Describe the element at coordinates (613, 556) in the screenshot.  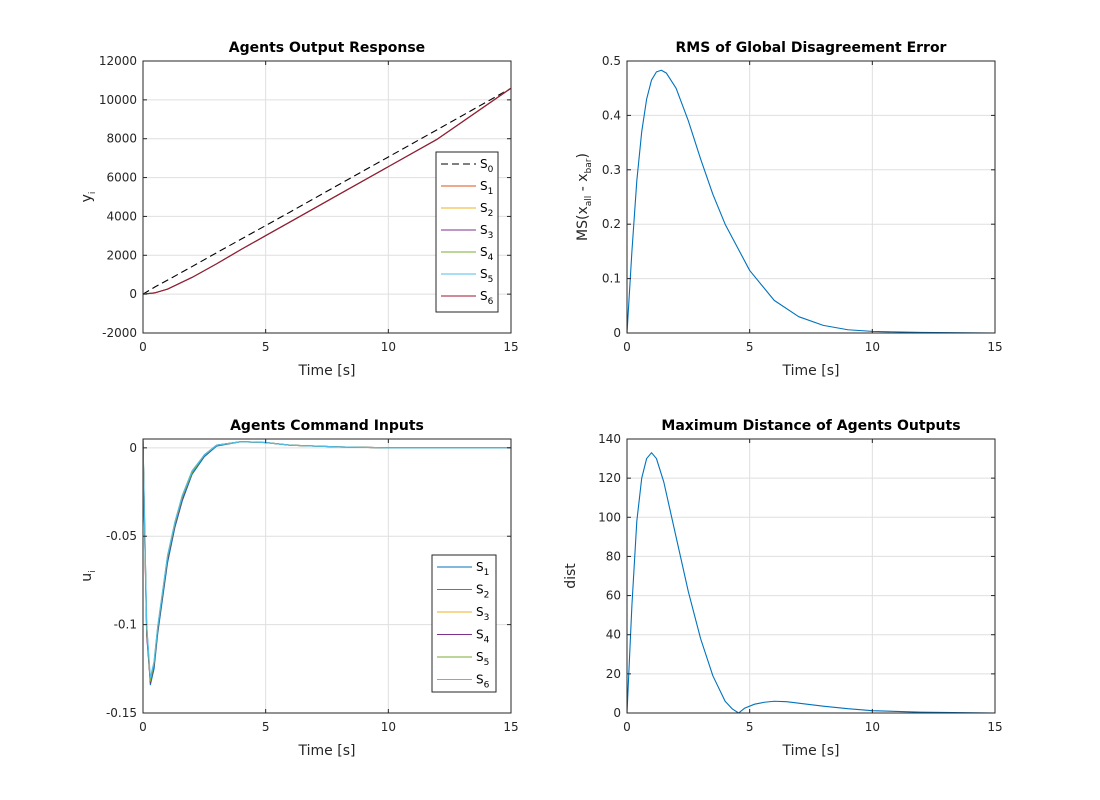
I see `y-tick-label: 80` at that location.